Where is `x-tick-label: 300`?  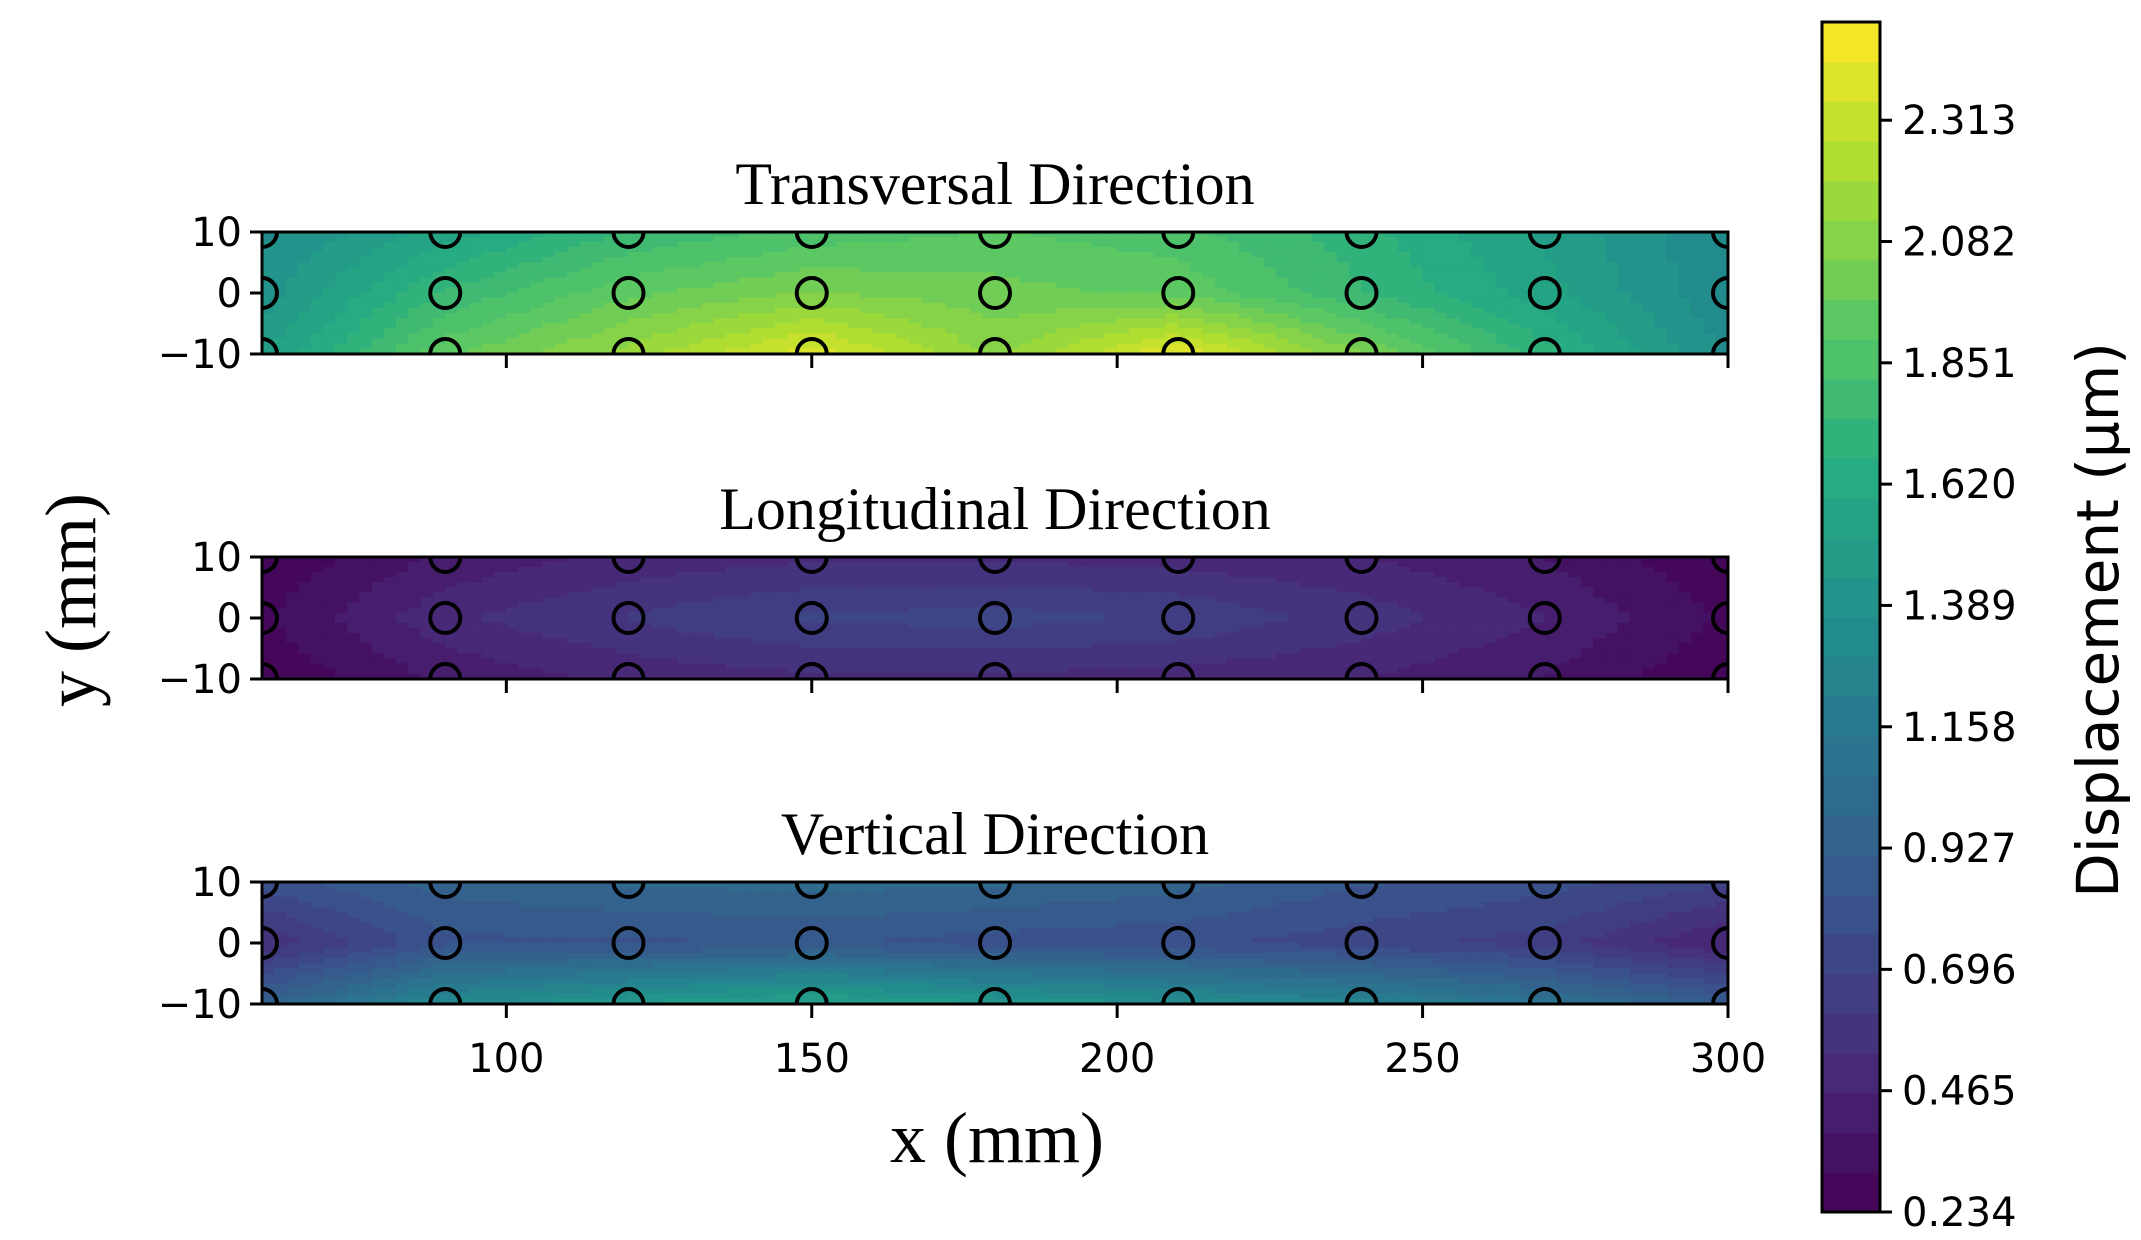
x-tick-label: 300 is located at coordinates (1728, 1059).